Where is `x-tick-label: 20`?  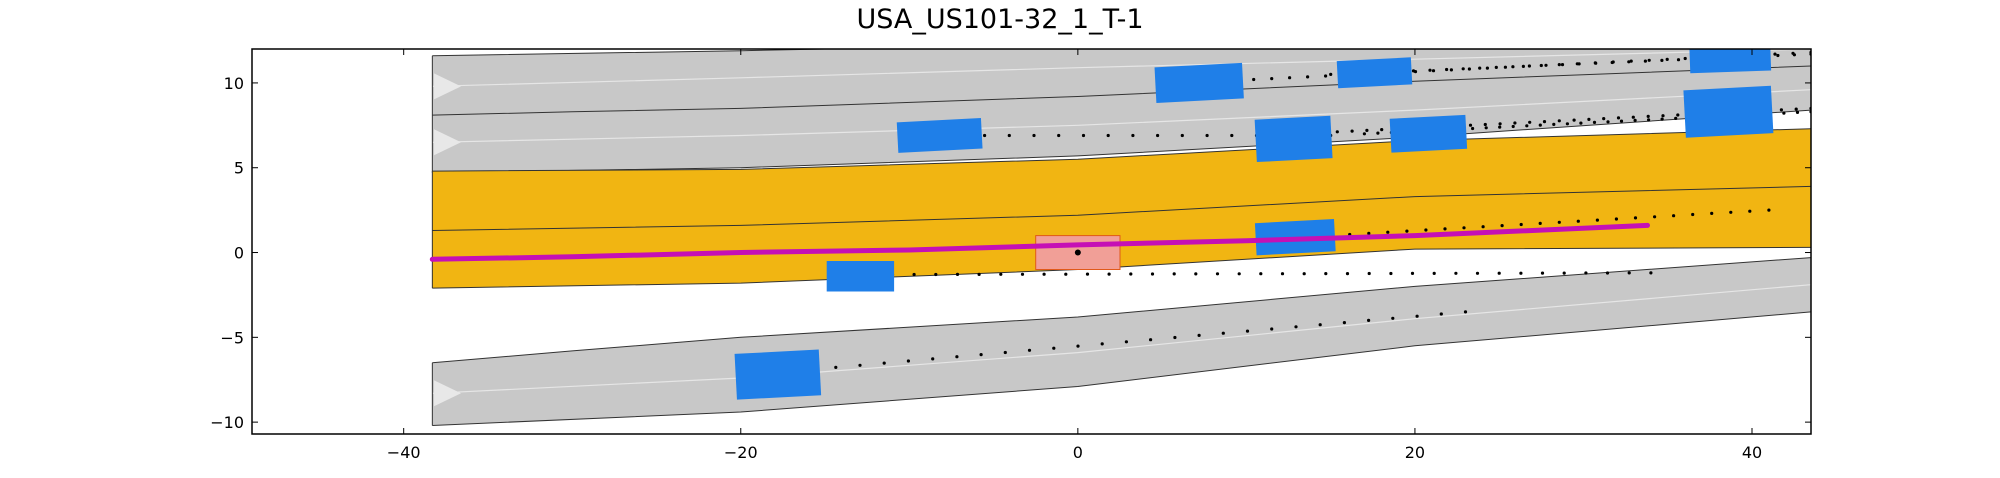
x-tick-label: 20 is located at coordinates (1415, 452).